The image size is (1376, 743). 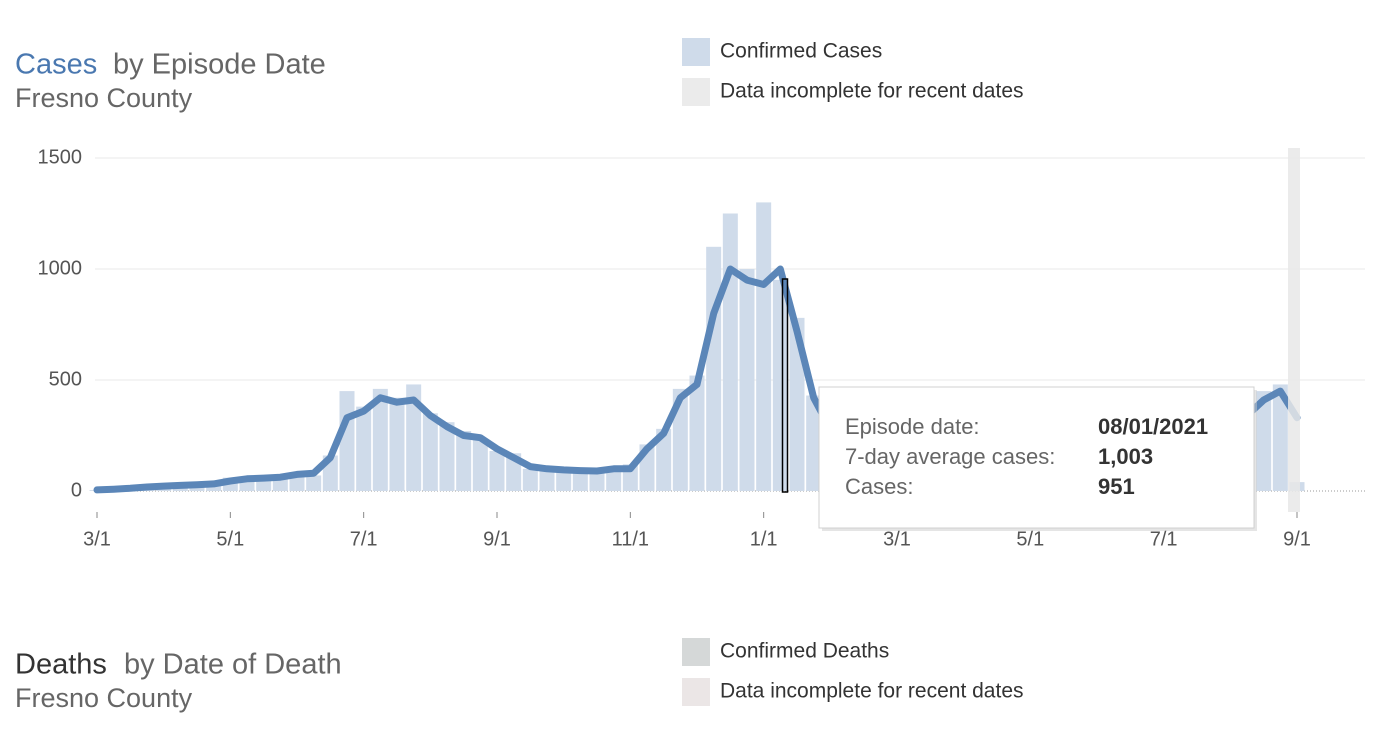 I want to click on tooltip-box, so click(x=1036, y=457).